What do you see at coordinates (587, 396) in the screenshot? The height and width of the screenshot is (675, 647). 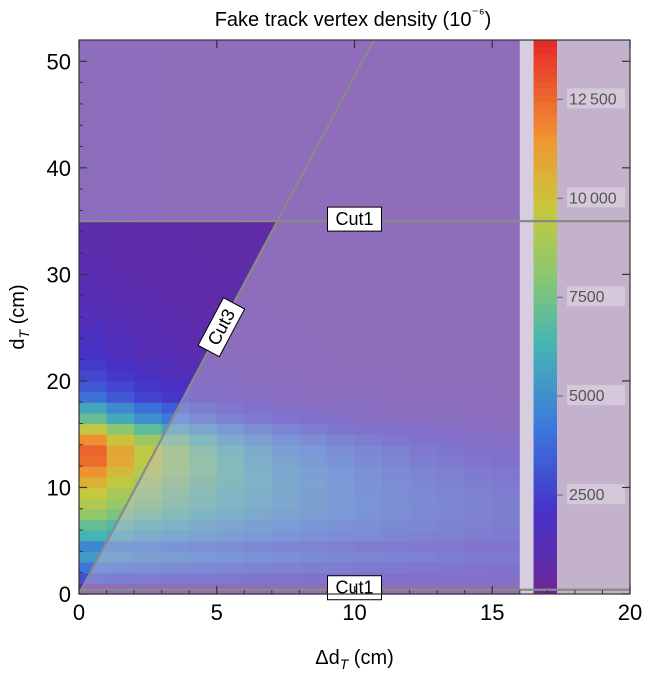 I see `colorbar-tick-label: 5000` at bounding box center [587, 396].